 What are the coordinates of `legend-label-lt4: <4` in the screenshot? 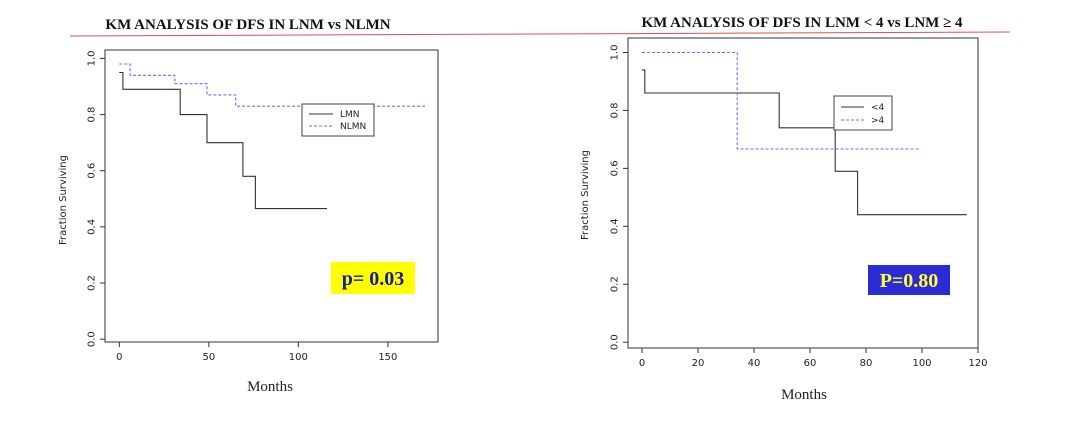 It's located at (878, 108).